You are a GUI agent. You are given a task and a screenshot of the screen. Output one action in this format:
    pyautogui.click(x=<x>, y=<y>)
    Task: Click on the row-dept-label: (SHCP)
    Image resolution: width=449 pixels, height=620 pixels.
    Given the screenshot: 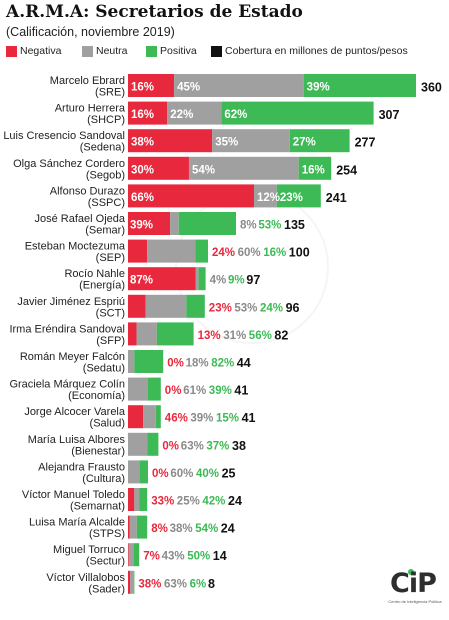 What is the action you would take?
    pyautogui.click(x=106, y=120)
    